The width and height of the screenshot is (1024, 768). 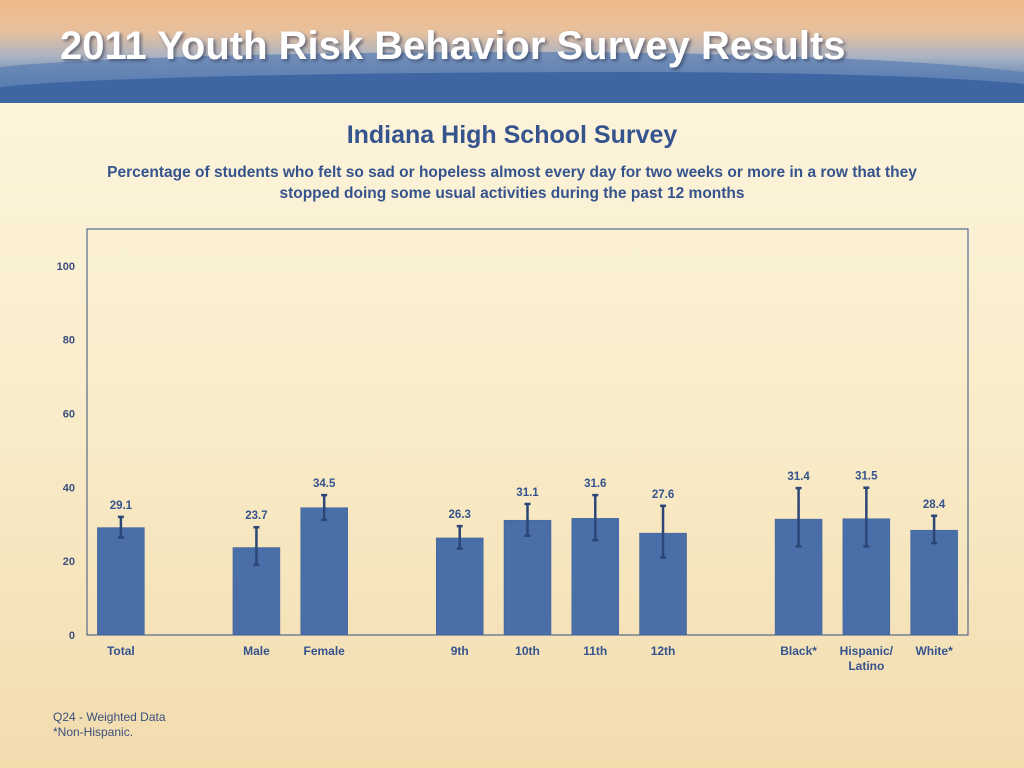 I want to click on y-tick-label: 0, so click(x=72, y=636).